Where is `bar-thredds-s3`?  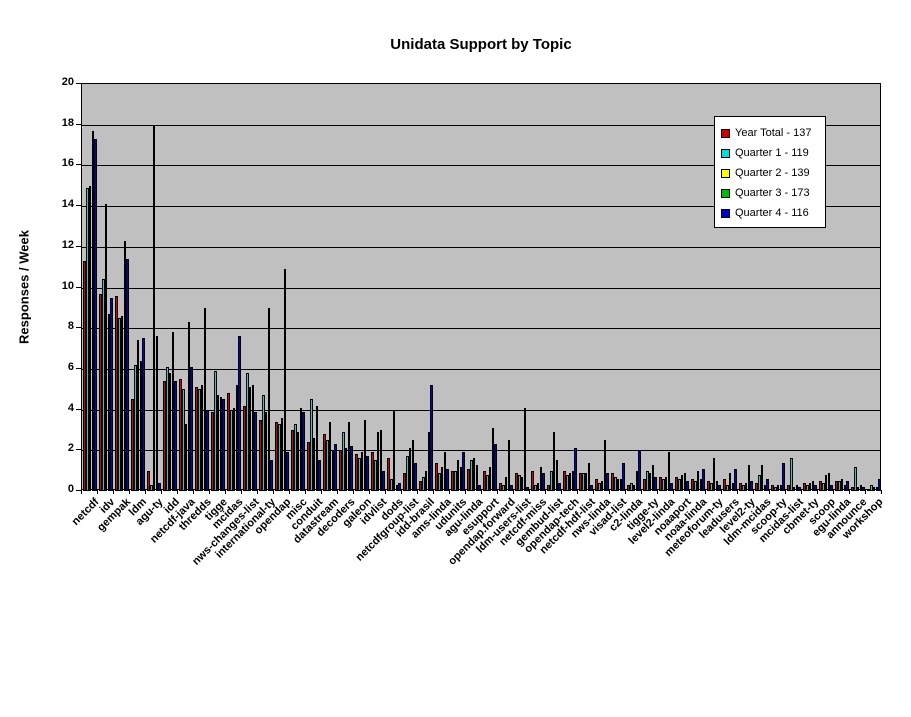 bar-thredds-s3 is located at coordinates (205, 399).